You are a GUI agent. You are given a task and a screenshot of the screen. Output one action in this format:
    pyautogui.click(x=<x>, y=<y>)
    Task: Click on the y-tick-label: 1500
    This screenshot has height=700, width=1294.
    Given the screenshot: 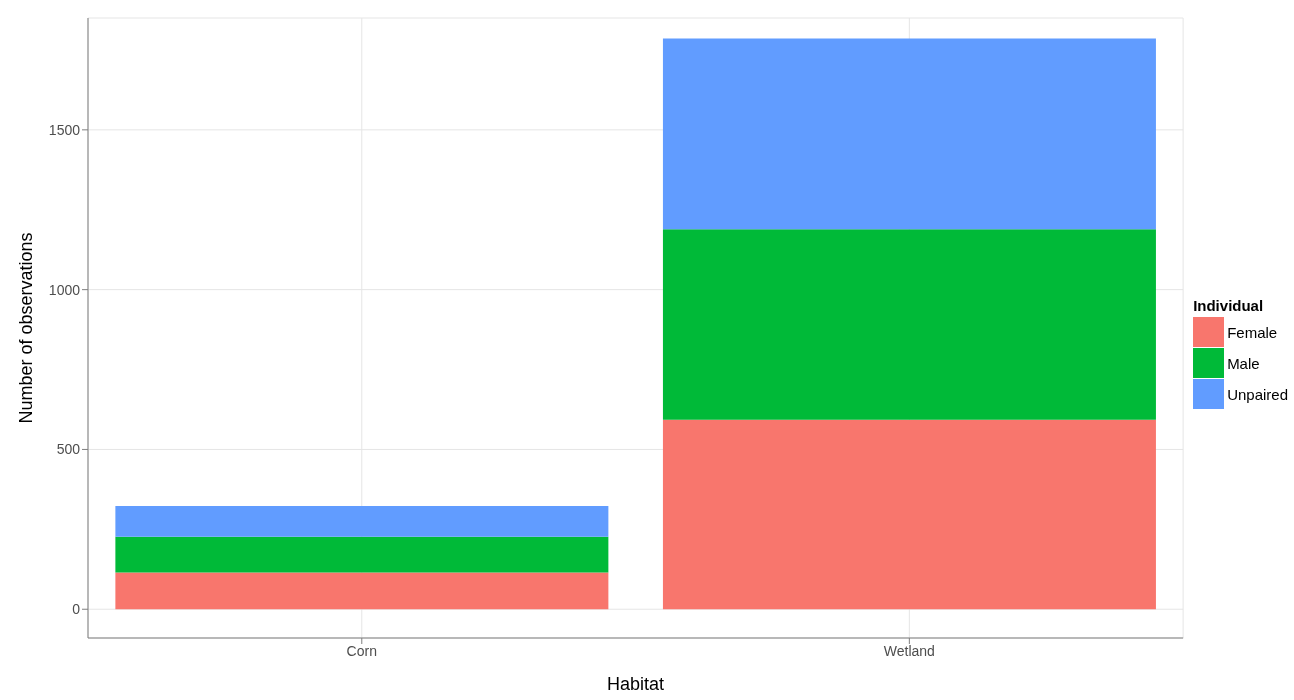 What is the action you would take?
    pyautogui.click(x=64, y=129)
    